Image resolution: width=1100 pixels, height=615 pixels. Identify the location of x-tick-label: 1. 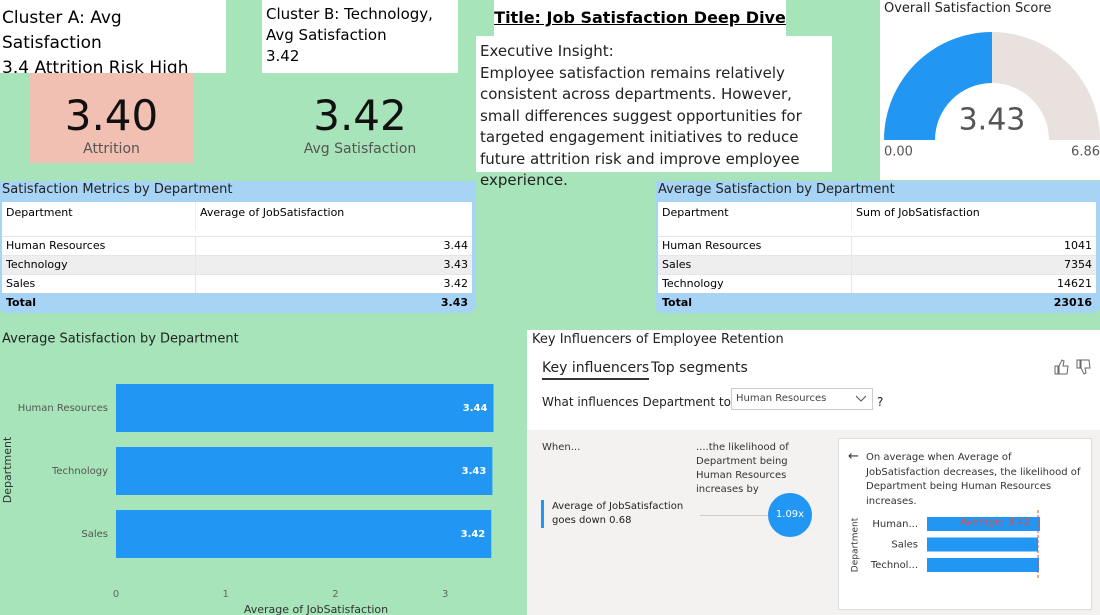
(226, 594).